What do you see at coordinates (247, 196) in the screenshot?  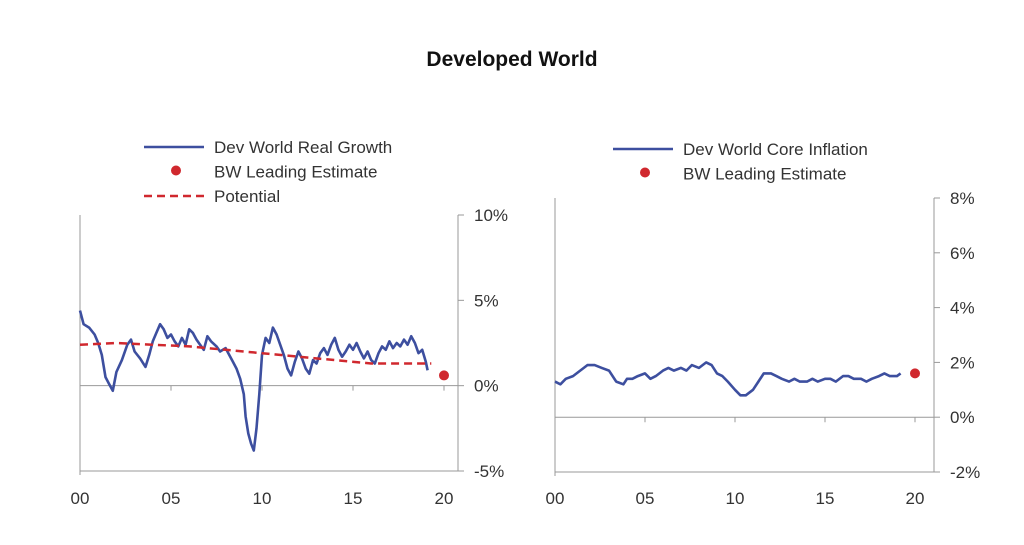 I see `legend-label: Potential` at bounding box center [247, 196].